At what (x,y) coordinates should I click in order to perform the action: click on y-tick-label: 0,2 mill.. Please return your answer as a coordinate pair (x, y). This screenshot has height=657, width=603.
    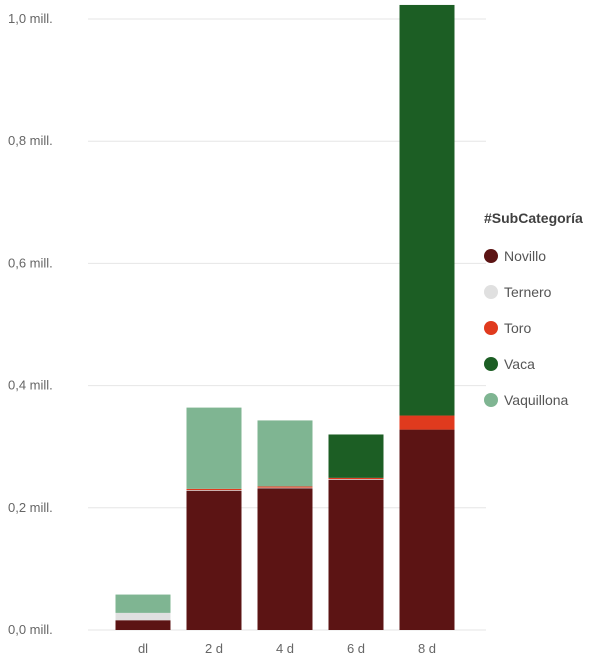
    Looking at the image, I should click on (30, 507).